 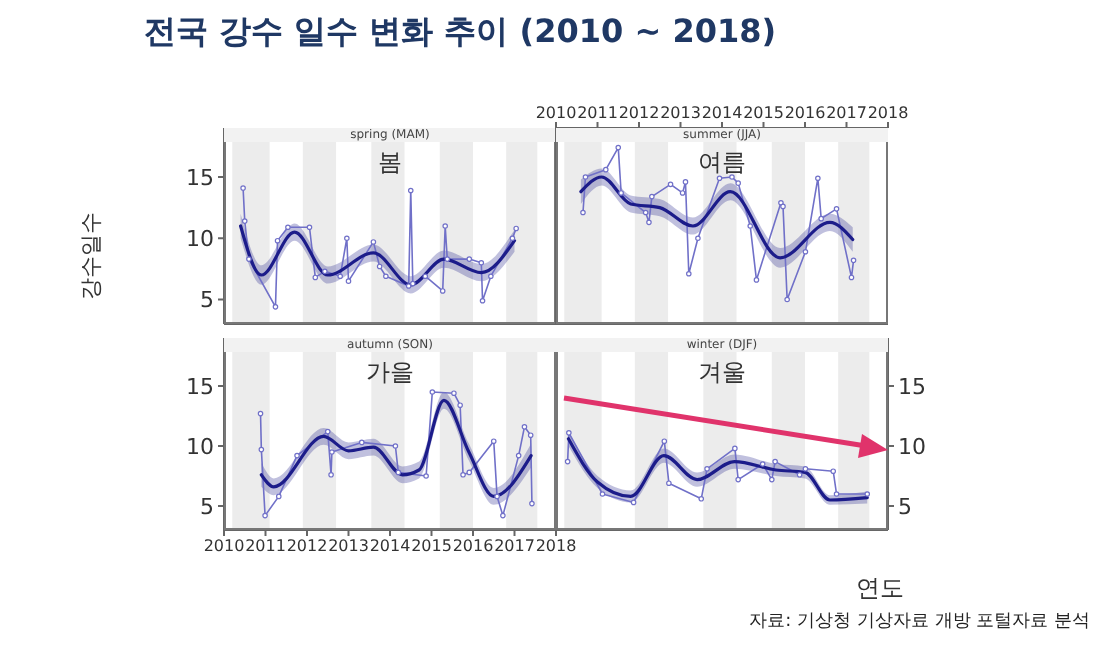 I want to click on text: 여름, so click(x=722, y=163).